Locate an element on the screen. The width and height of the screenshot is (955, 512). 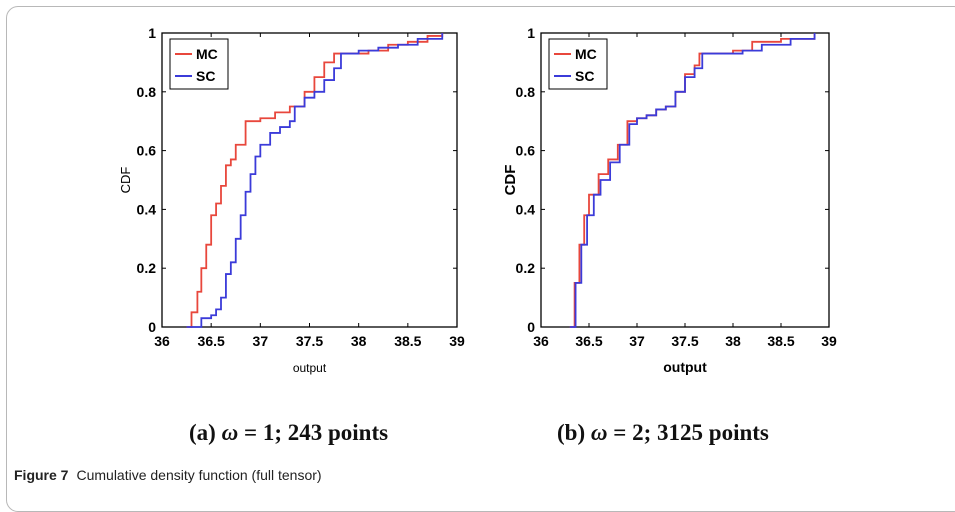
subcaption-b-omega: ω is located at coordinates (599, 432).